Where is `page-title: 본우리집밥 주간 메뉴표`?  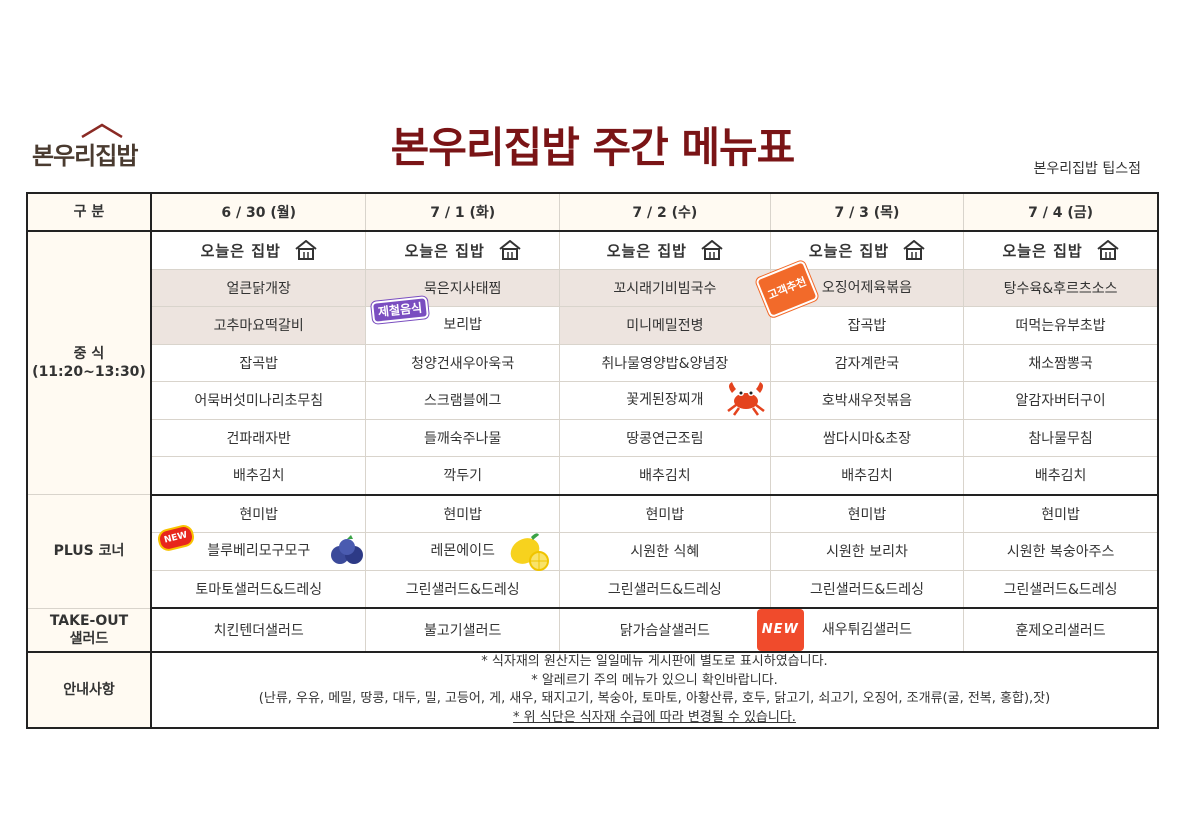
page-title: 본우리집밥 주간 메뉴표 is located at coordinates (593, 147).